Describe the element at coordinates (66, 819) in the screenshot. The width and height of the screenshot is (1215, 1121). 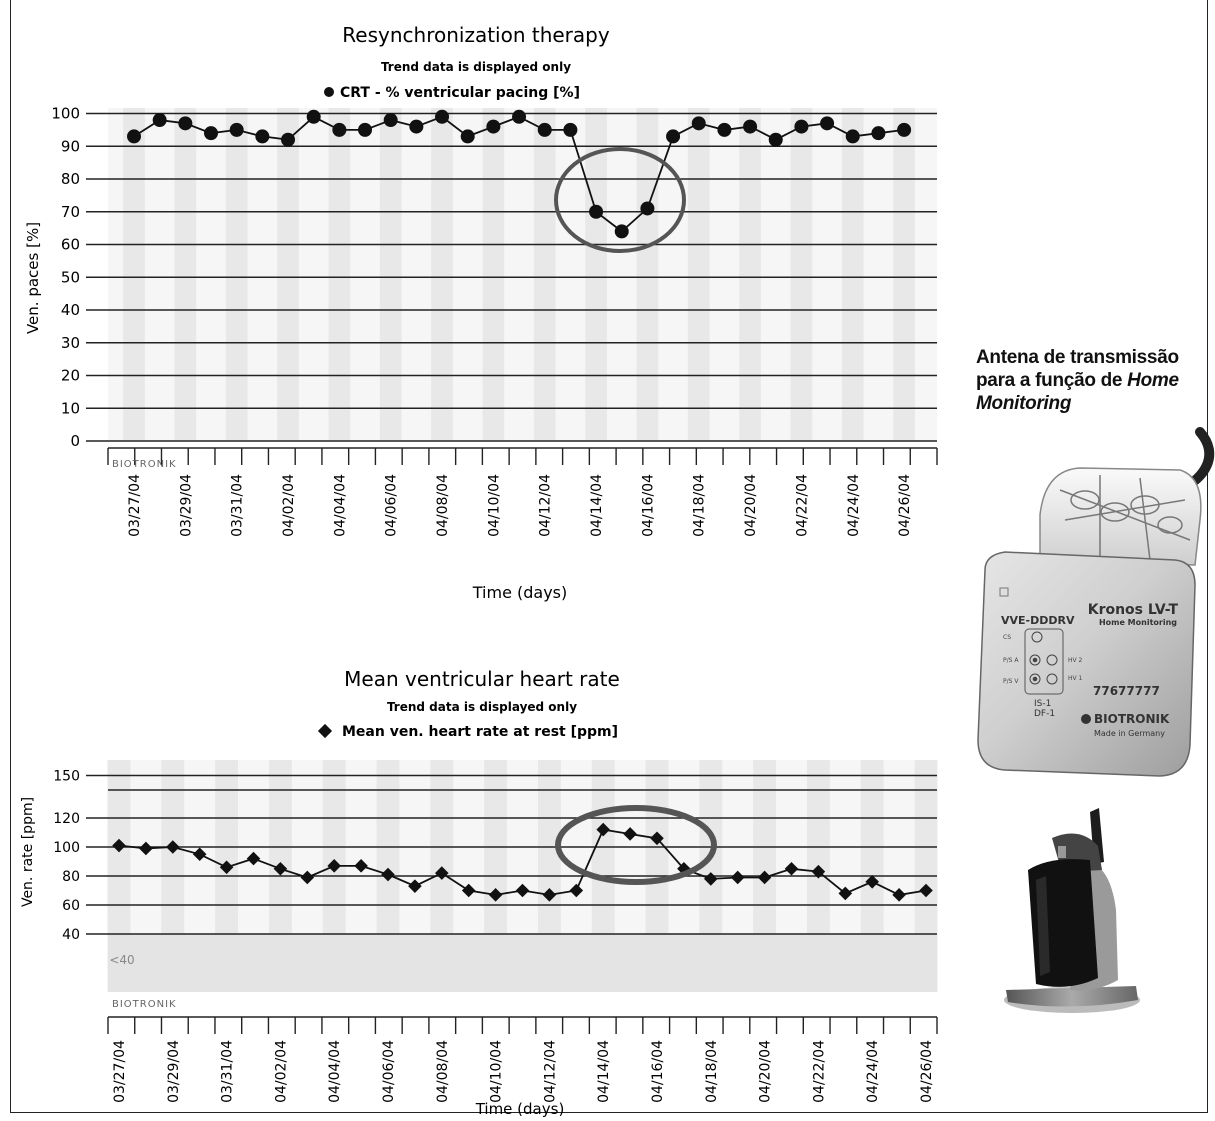
I see `chart2-y-tick-label: 120` at that location.